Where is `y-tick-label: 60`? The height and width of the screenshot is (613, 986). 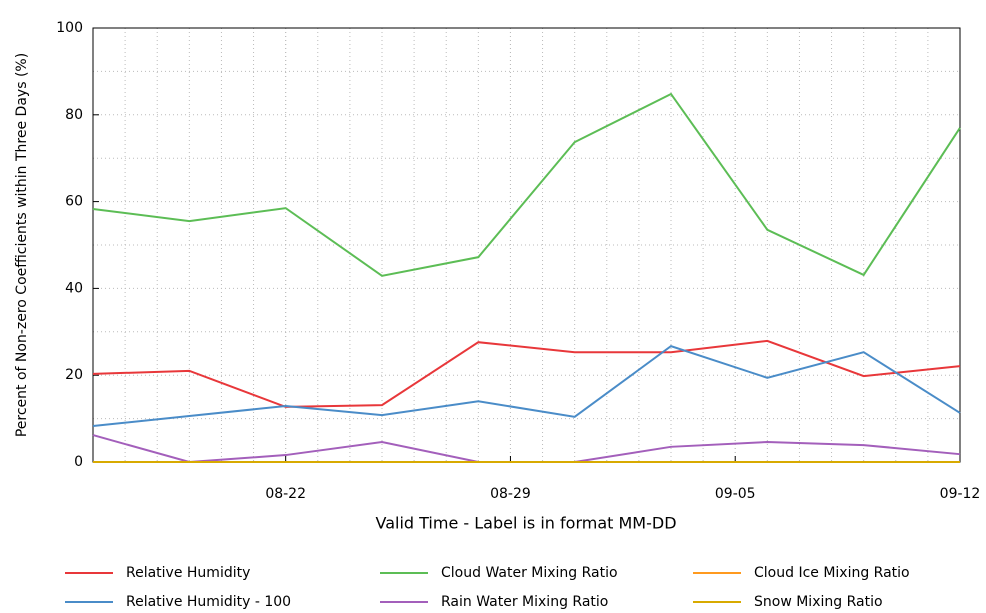 y-tick-label: 60 is located at coordinates (74, 202).